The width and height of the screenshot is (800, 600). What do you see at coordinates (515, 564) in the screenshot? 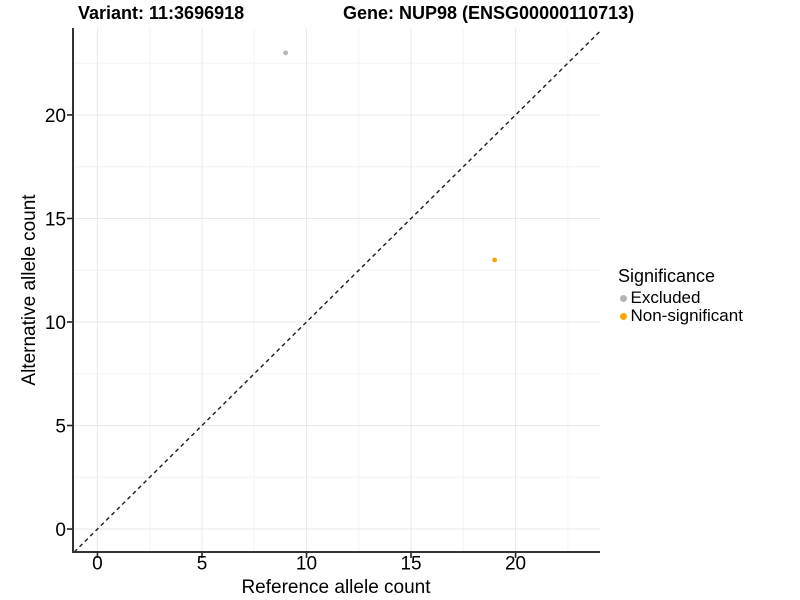
I see `x-tick-label: 20` at bounding box center [515, 564].